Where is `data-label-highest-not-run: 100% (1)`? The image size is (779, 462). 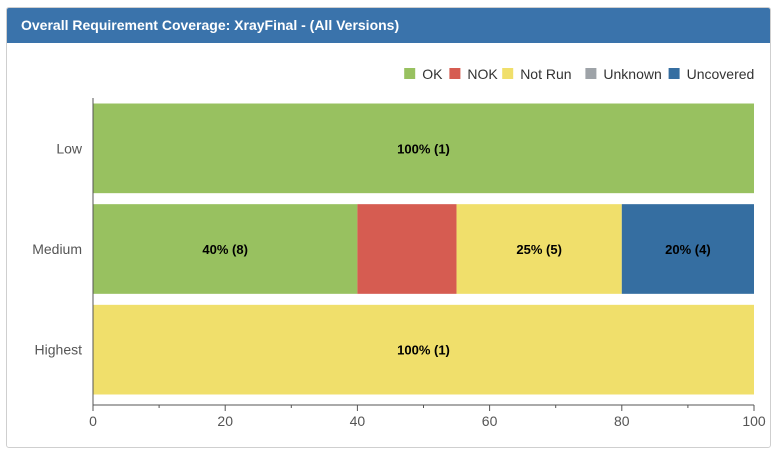 data-label-highest-not-run: 100% (1) is located at coordinates (423, 350).